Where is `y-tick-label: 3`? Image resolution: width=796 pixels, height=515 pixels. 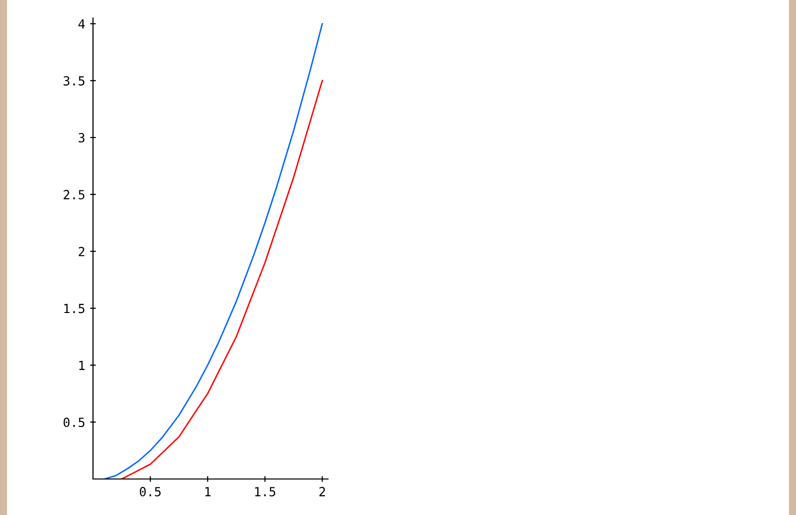 y-tick-label: 3 is located at coordinates (81, 137).